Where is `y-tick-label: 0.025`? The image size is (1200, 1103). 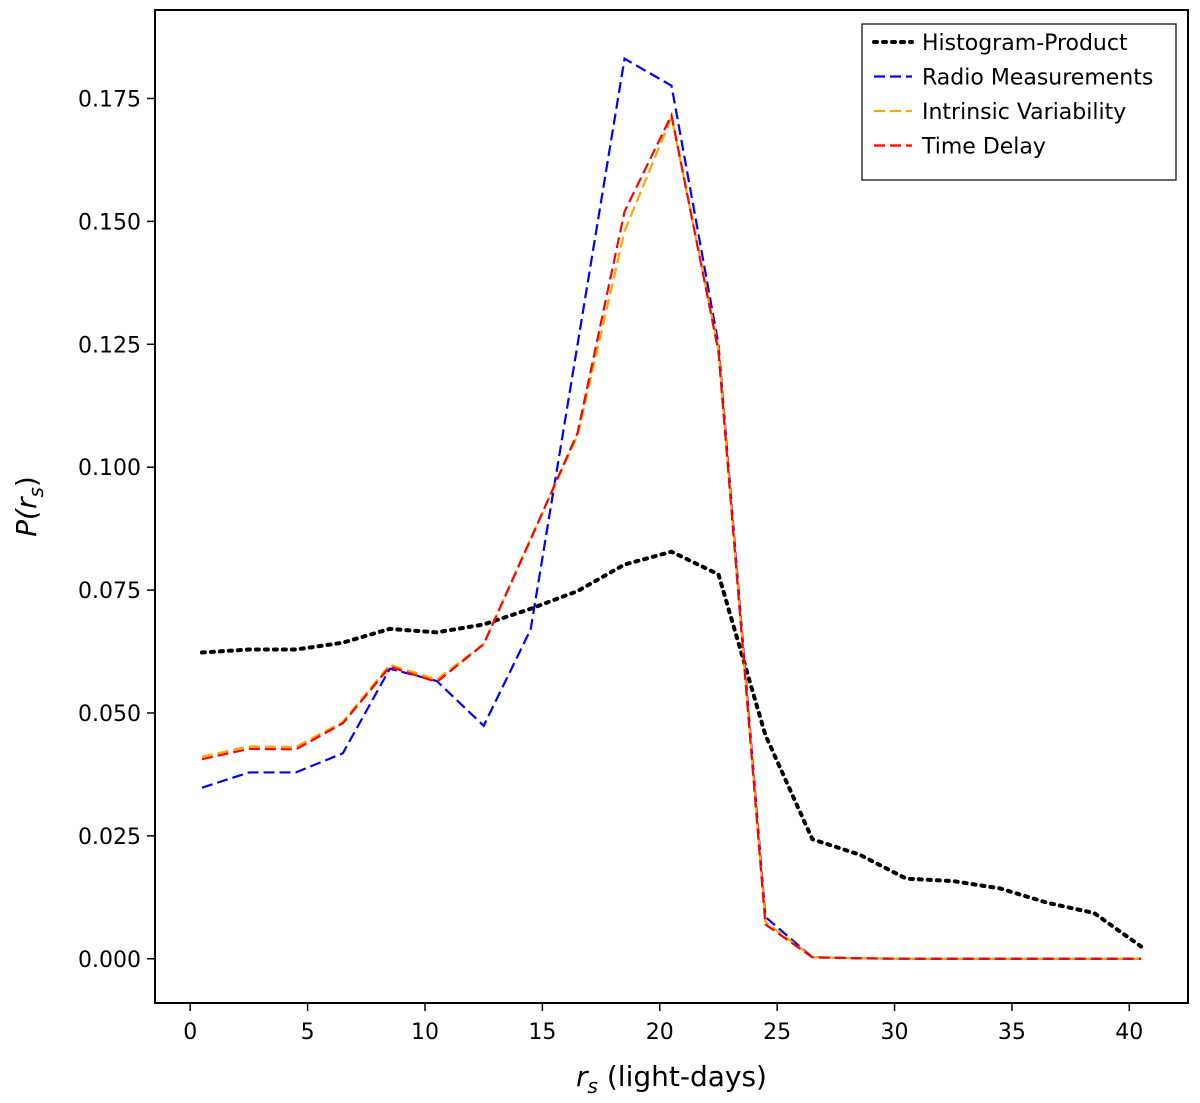 y-tick-label: 0.025 is located at coordinates (109, 837).